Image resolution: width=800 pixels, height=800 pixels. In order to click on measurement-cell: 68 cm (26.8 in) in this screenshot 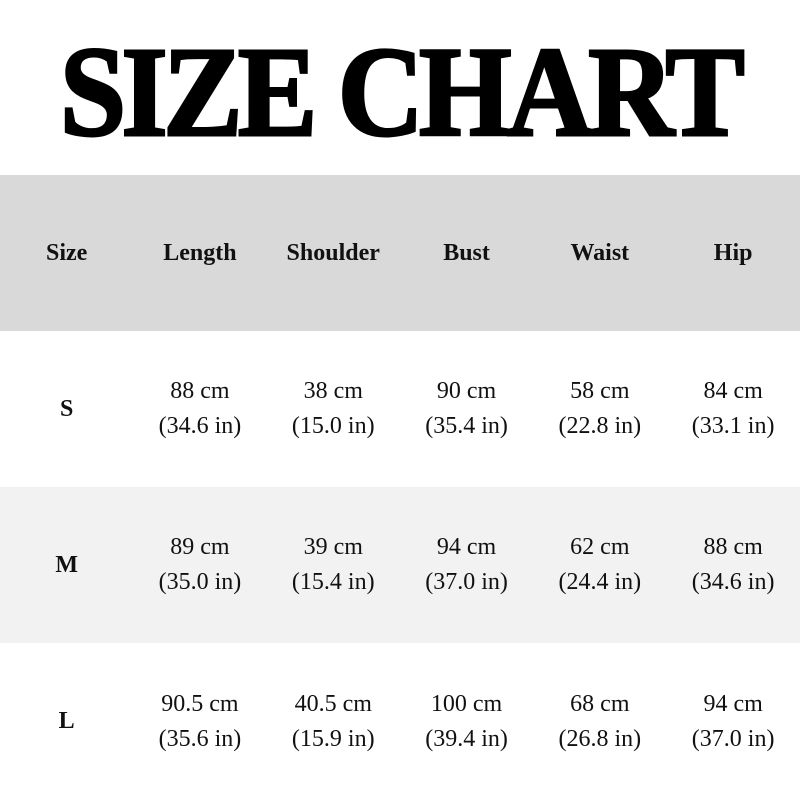, I will do `click(599, 722)`.